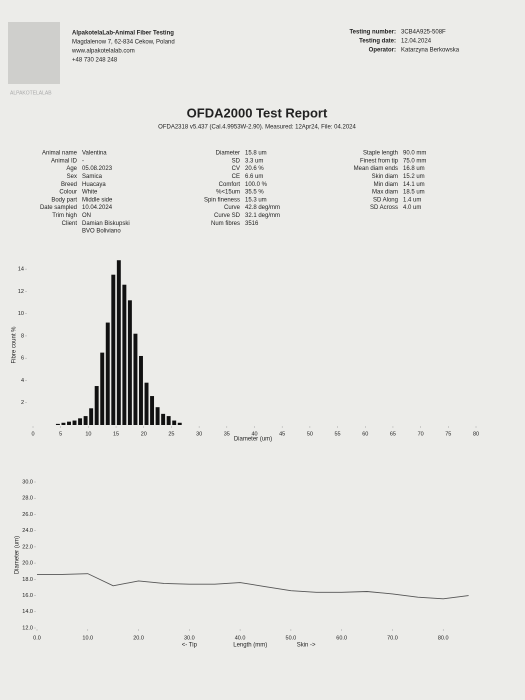 This screenshot has width=525, height=700. Describe the element at coordinates (377, 42) in the screenshot. I see `label: Testing date:` at that location.